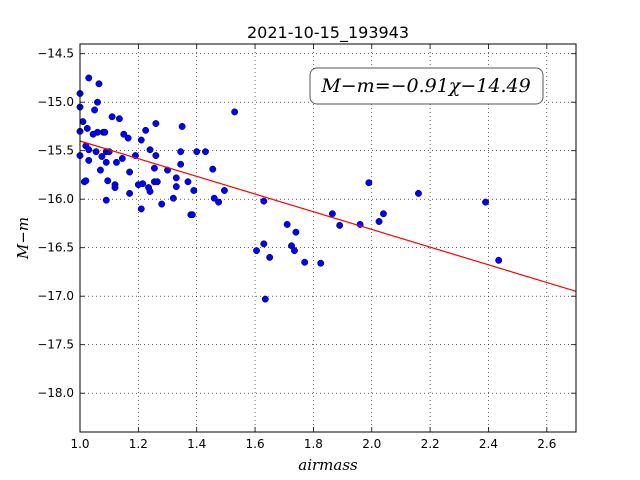  Describe the element at coordinates (55, 248) in the screenshot. I see `y-tick-label: −16.5` at that location.